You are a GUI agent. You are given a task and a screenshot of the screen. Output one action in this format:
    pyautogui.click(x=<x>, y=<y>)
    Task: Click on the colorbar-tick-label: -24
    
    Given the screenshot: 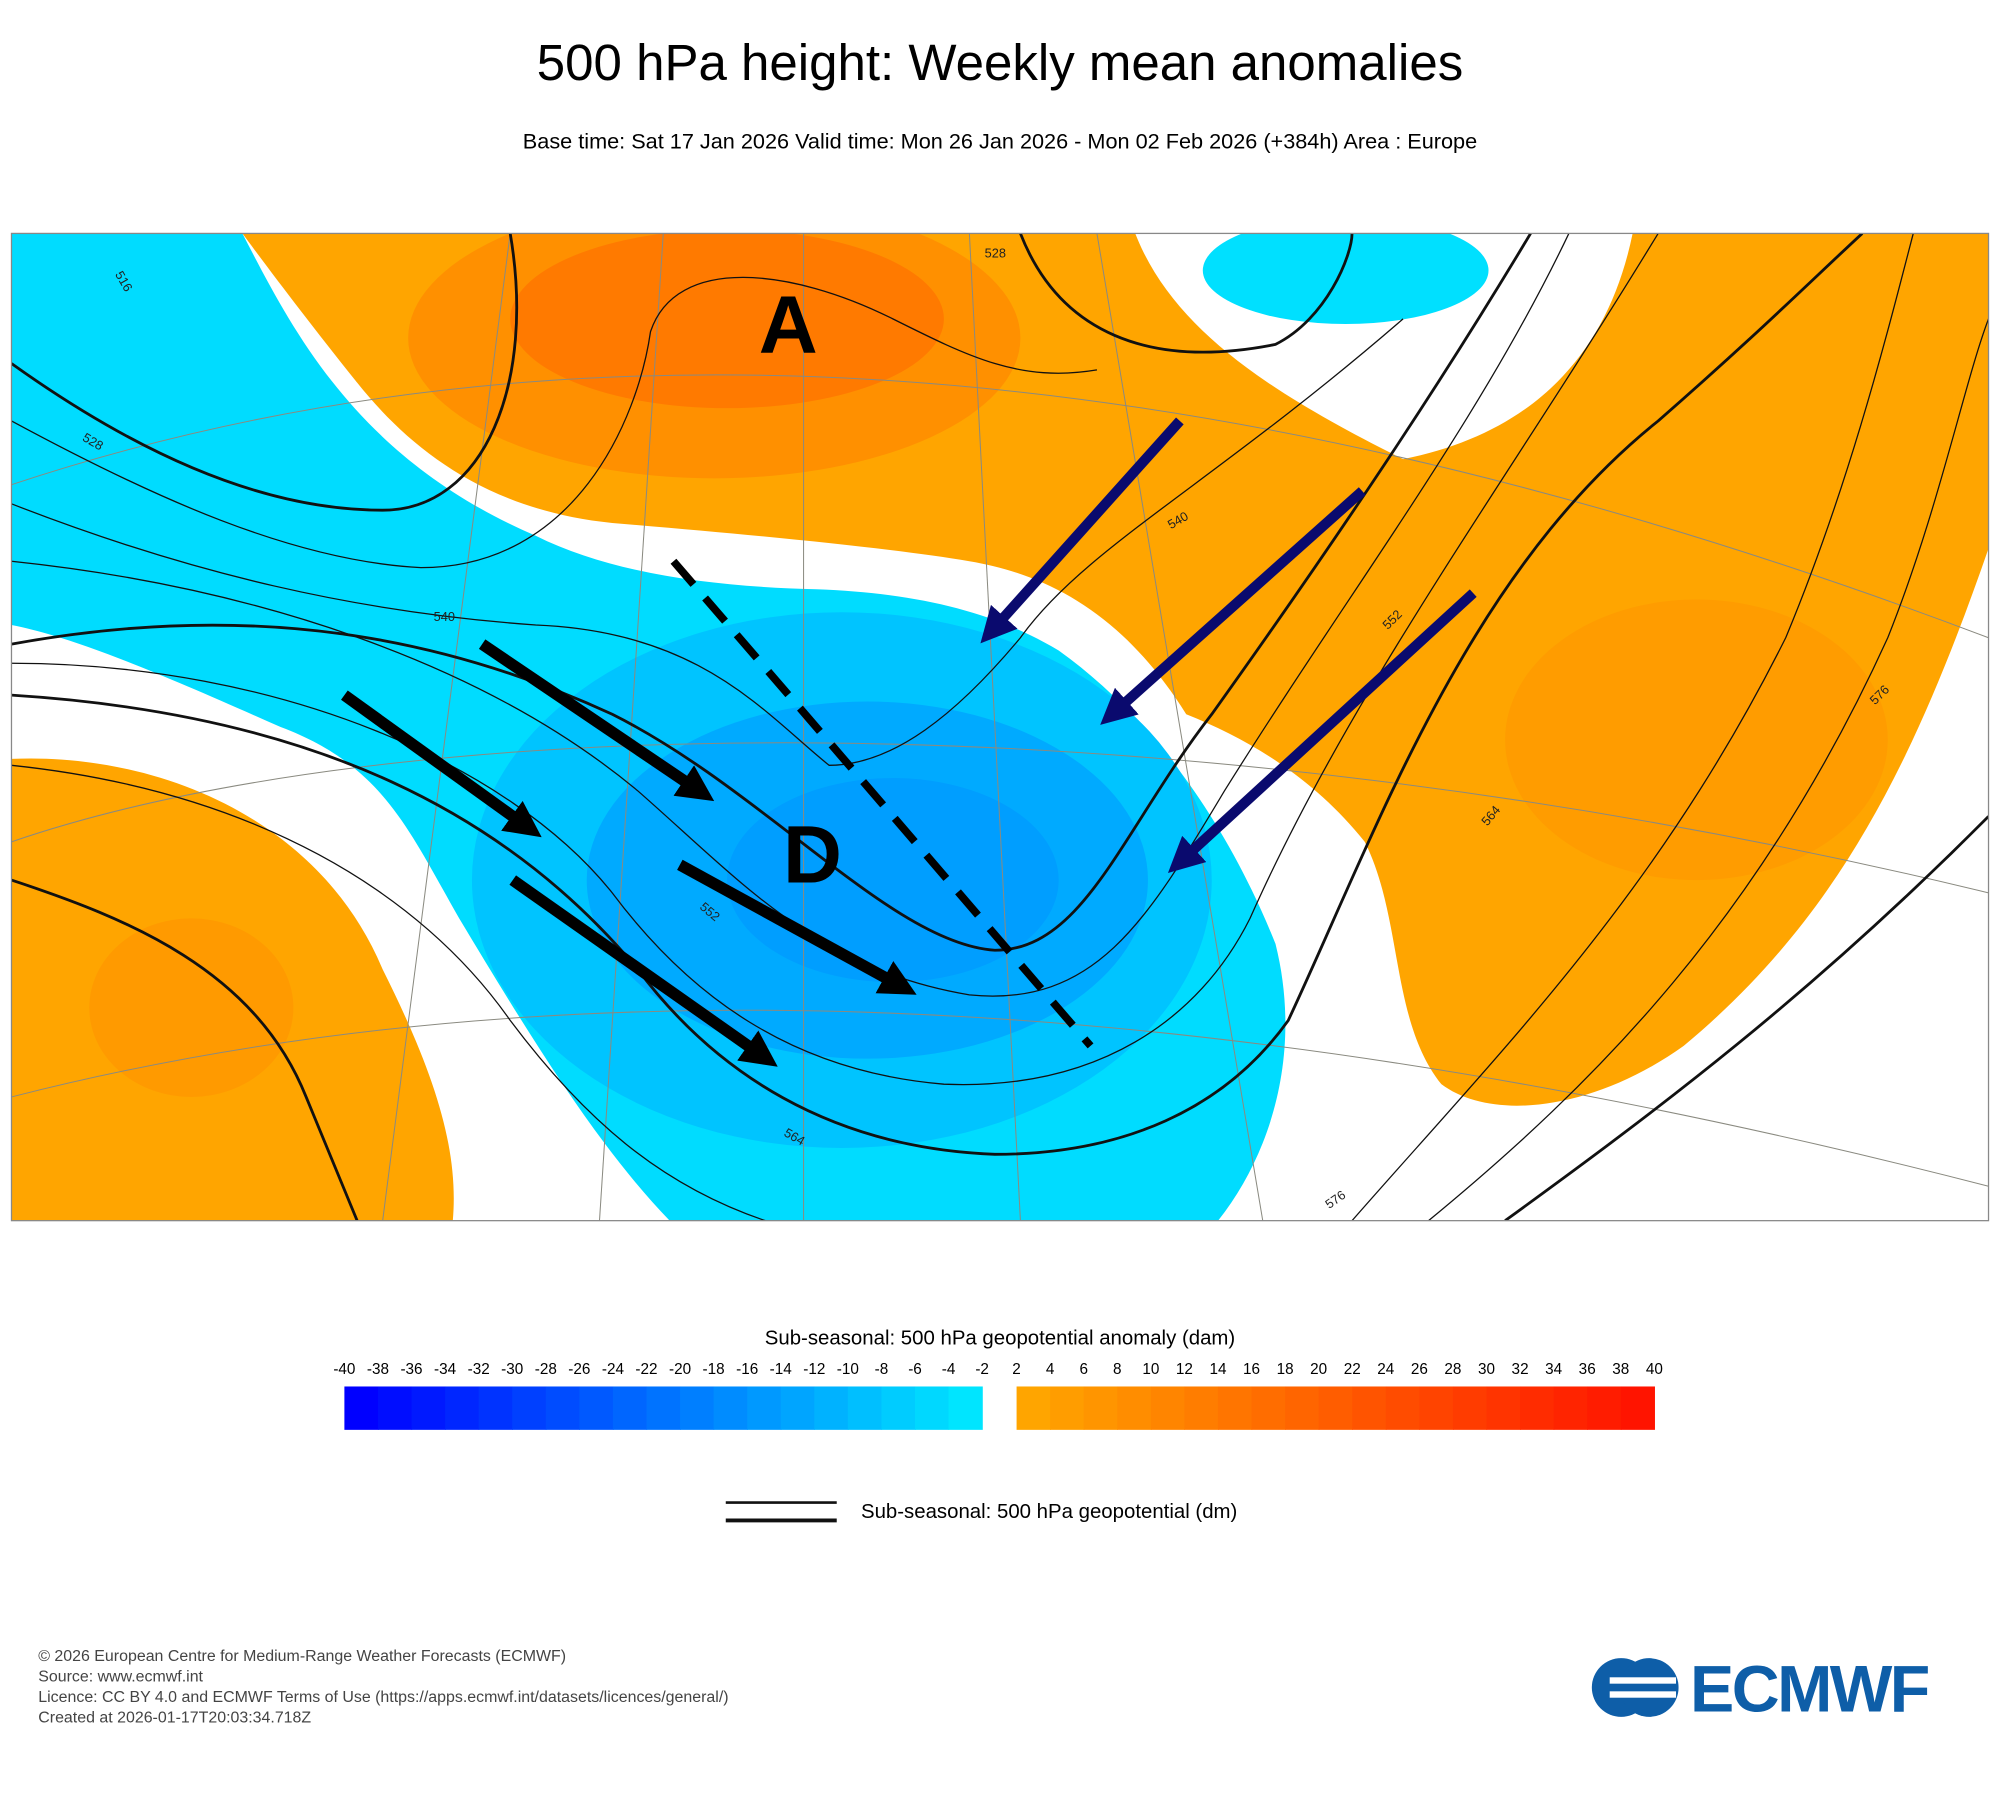 What is the action you would take?
    pyautogui.click(x=613, y=1369)
    